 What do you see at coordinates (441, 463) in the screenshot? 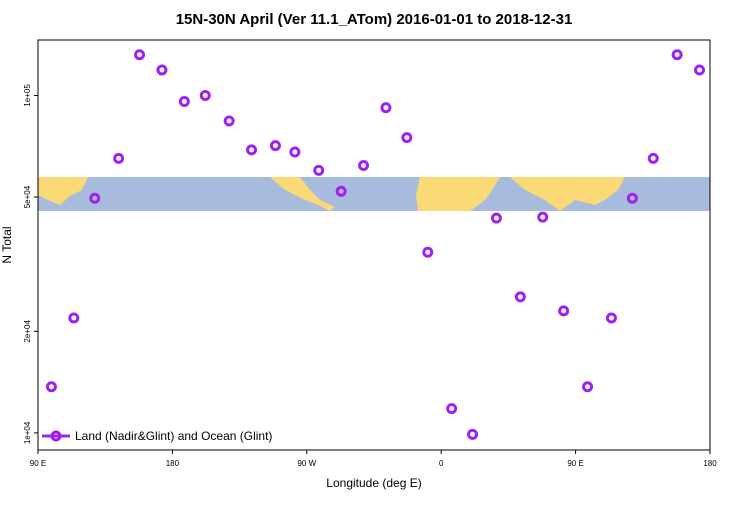
I see `x-tick-label: 0` at bounding box center [441, 463].